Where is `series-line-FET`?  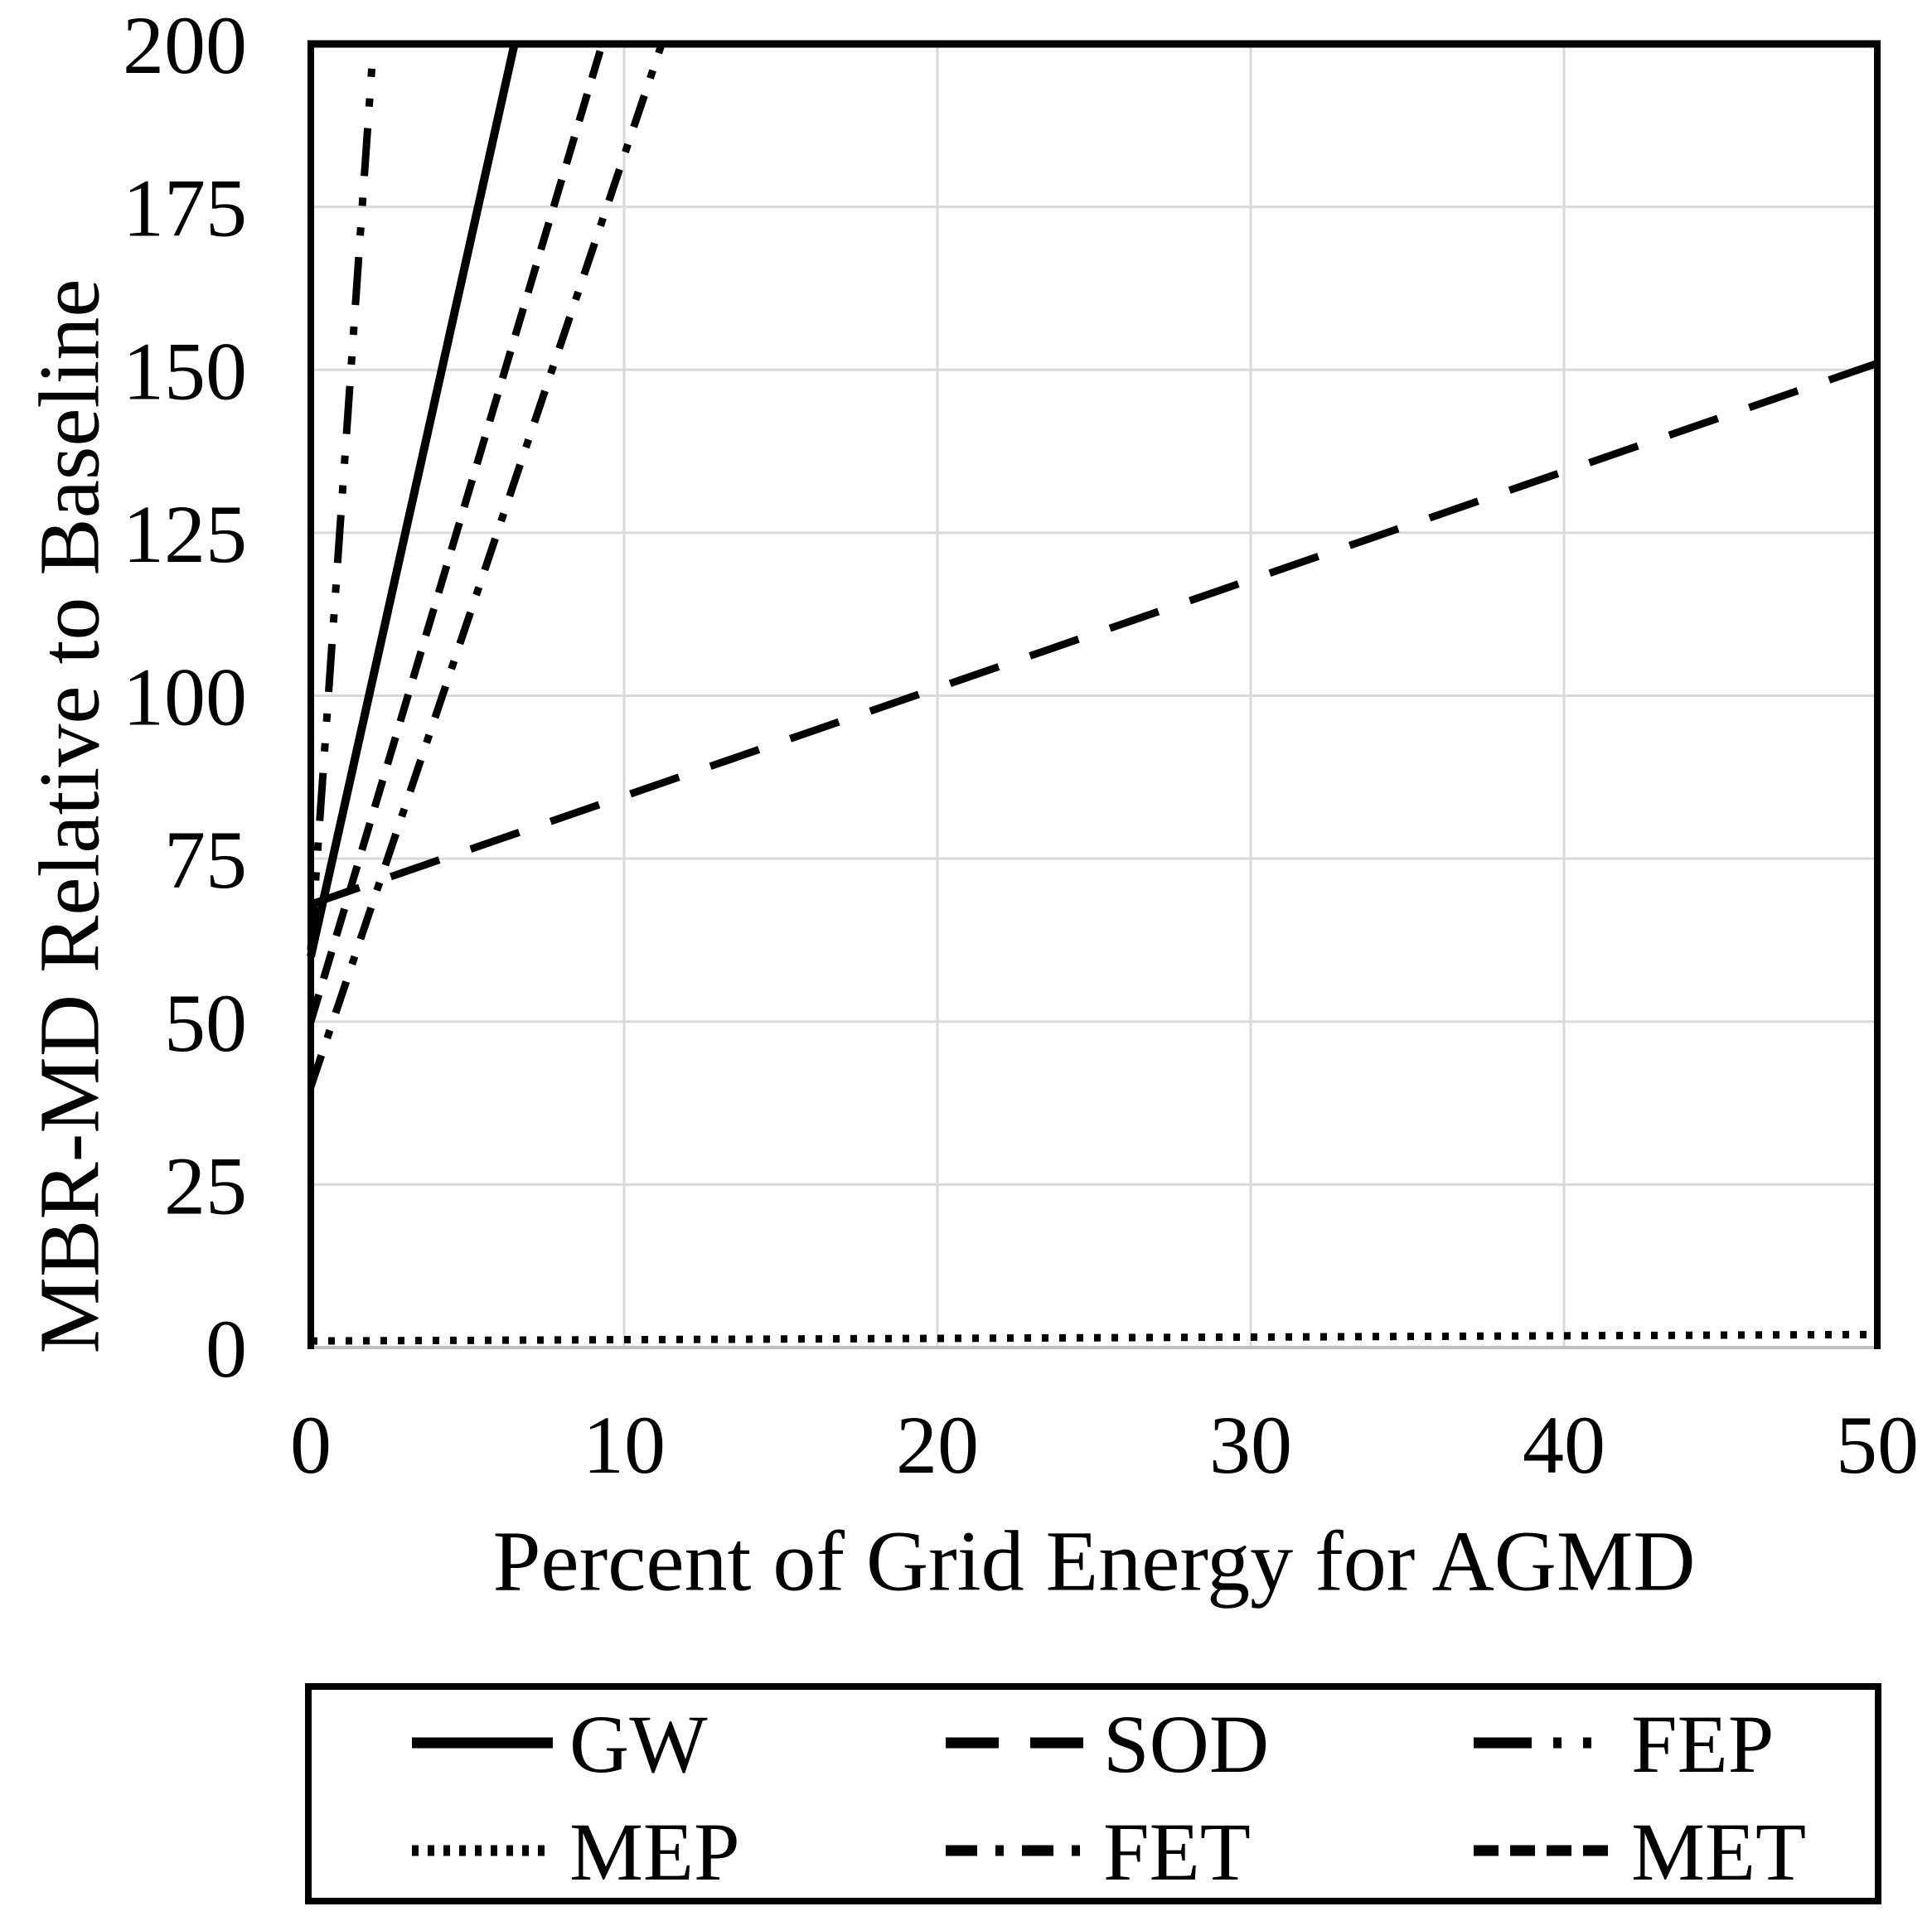 series-line-FET is located at coordinates (486, 565).